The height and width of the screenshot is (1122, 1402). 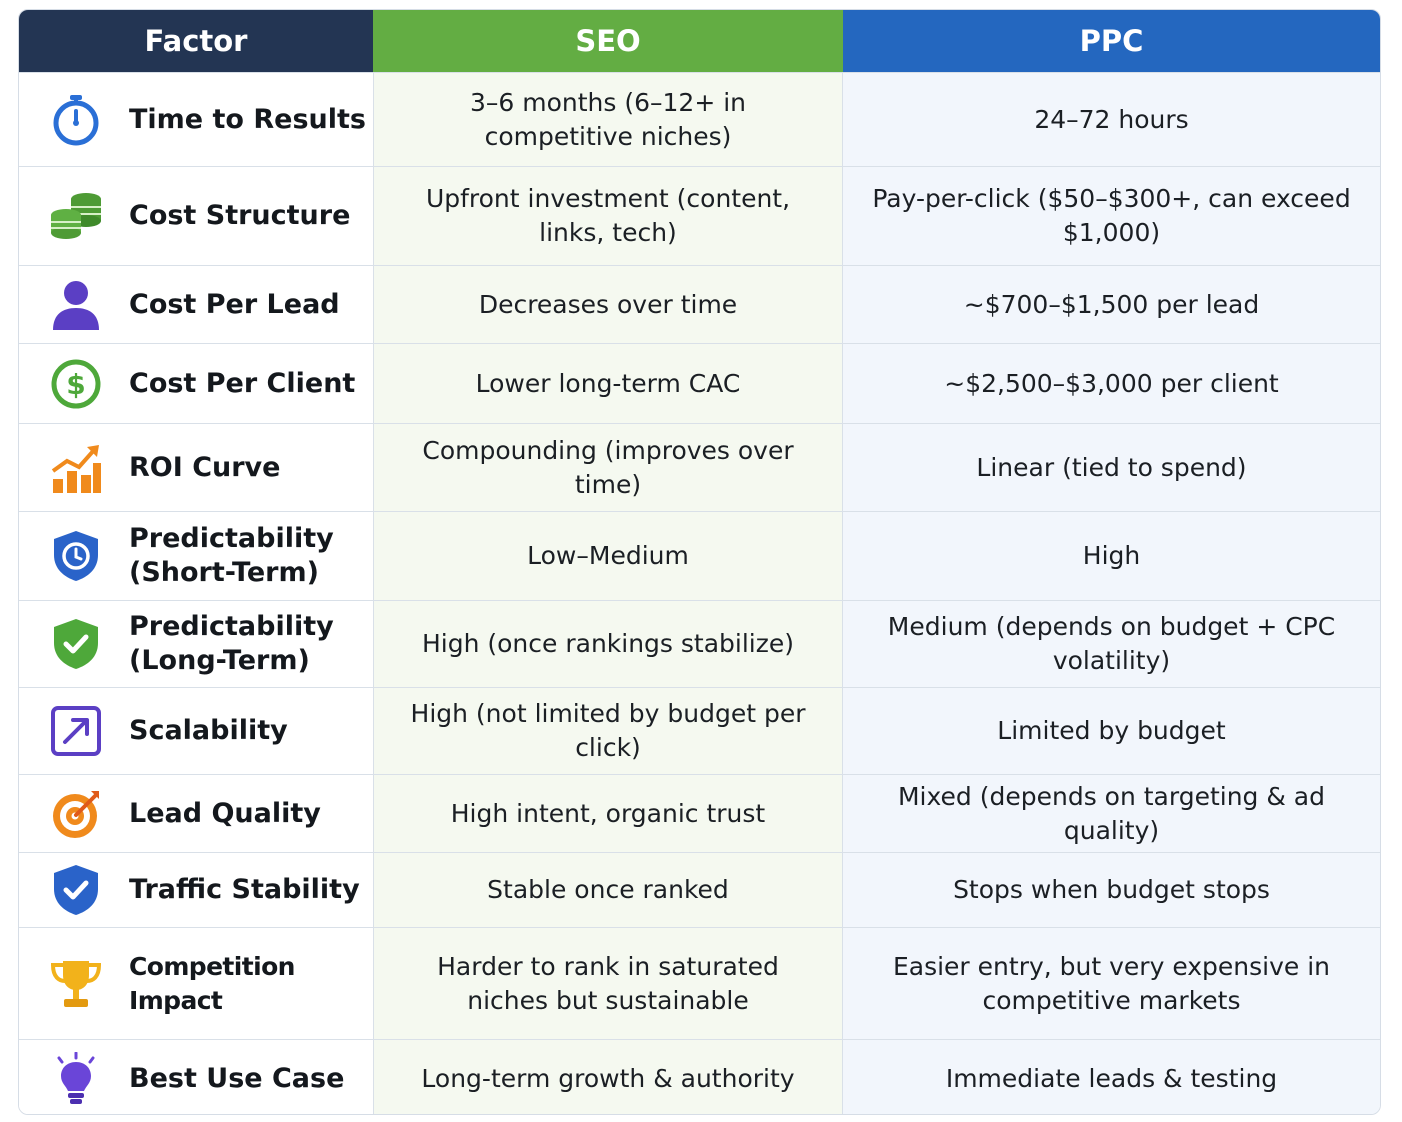 What do you see at coordinates (608, 467) in the screenshot?
I see `seo-cell: Compounding (improves over time)` at bounding box center [608, 467].